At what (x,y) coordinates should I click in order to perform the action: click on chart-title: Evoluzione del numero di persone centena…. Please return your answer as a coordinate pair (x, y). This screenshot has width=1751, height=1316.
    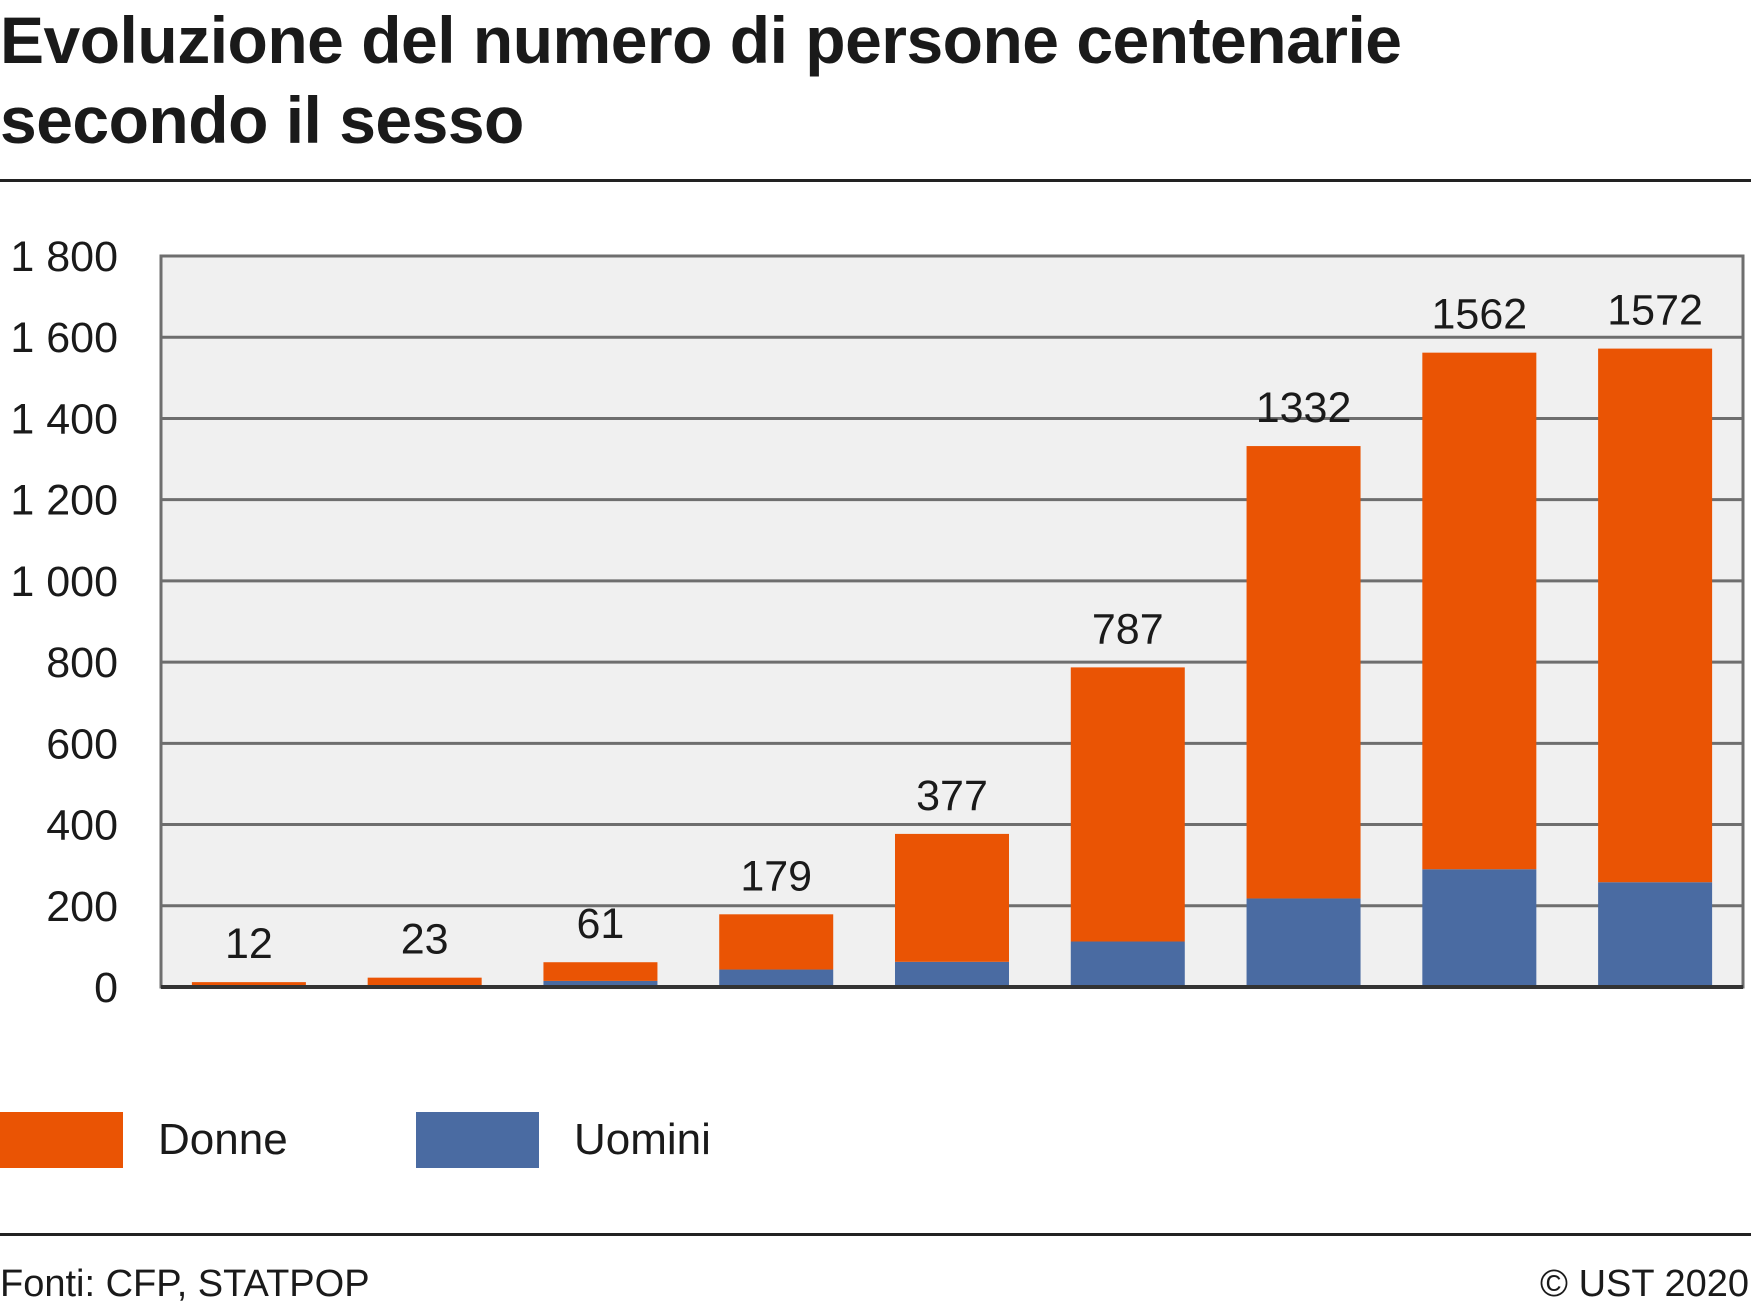
    Looking at the image, I should click on (870, 80).